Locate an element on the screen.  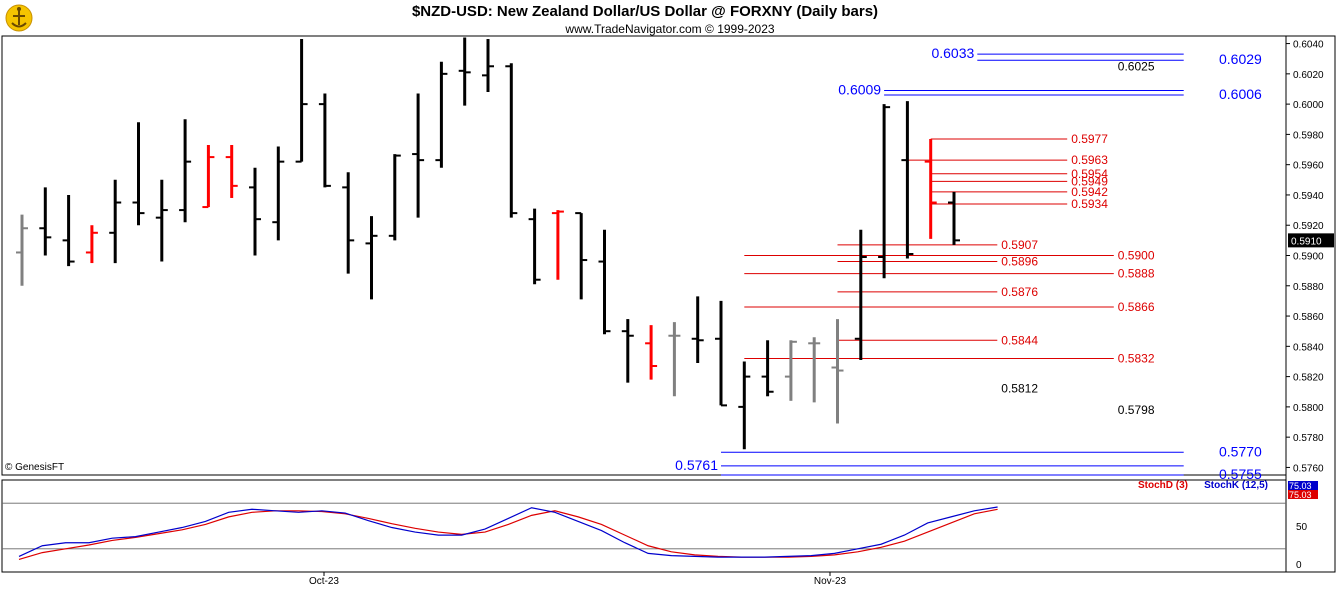
y-tick-label: 0.5800 is located at coordinates (1308, 408).